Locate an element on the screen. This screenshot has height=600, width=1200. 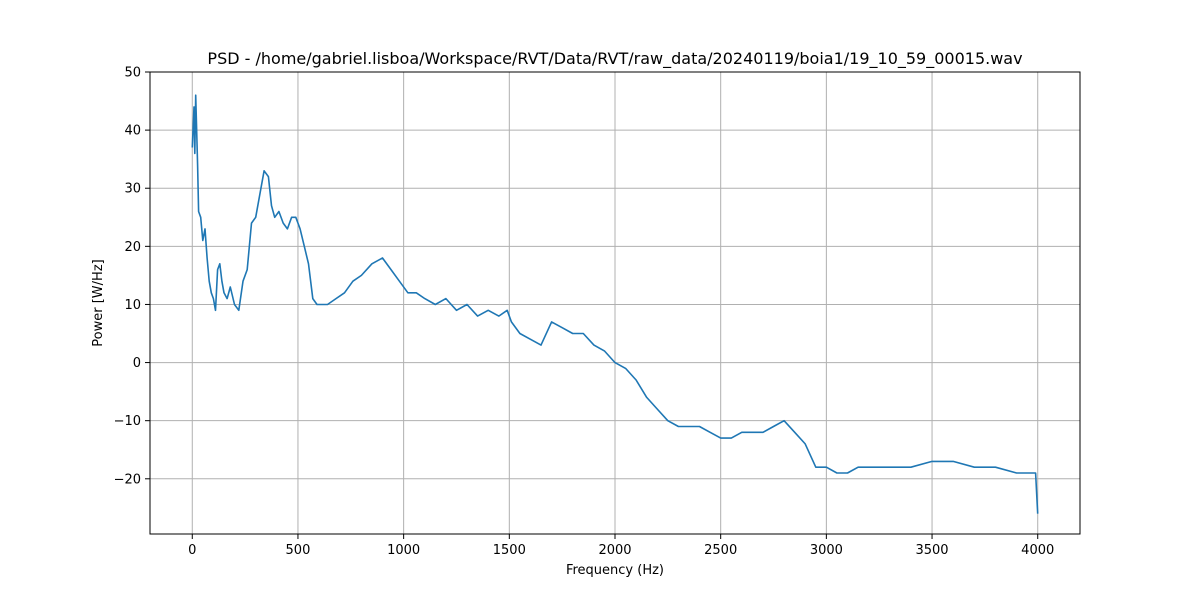
x-axis-label: Frequency (Hz) is located at coordinates (615, 570).